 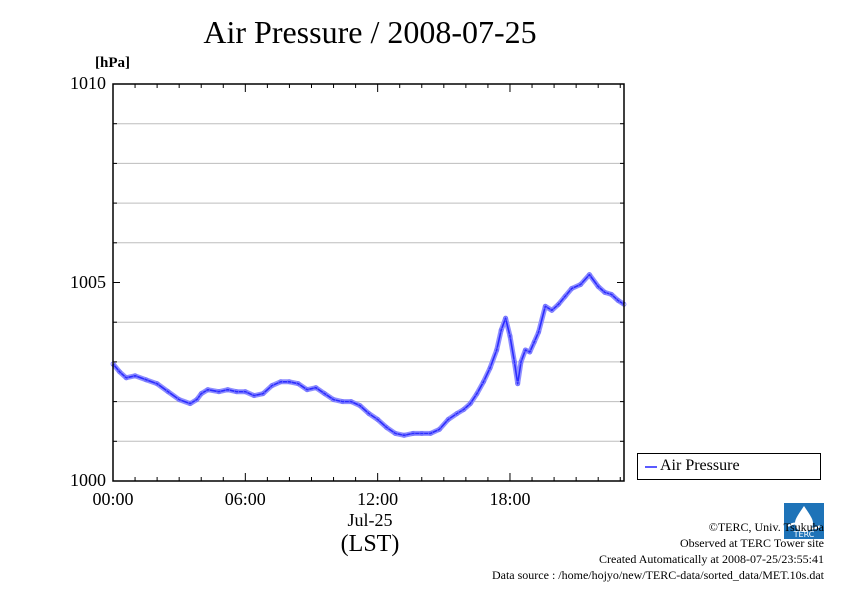 I want to click on y-axis-unit: [hPa], so click(x=112, y=63).